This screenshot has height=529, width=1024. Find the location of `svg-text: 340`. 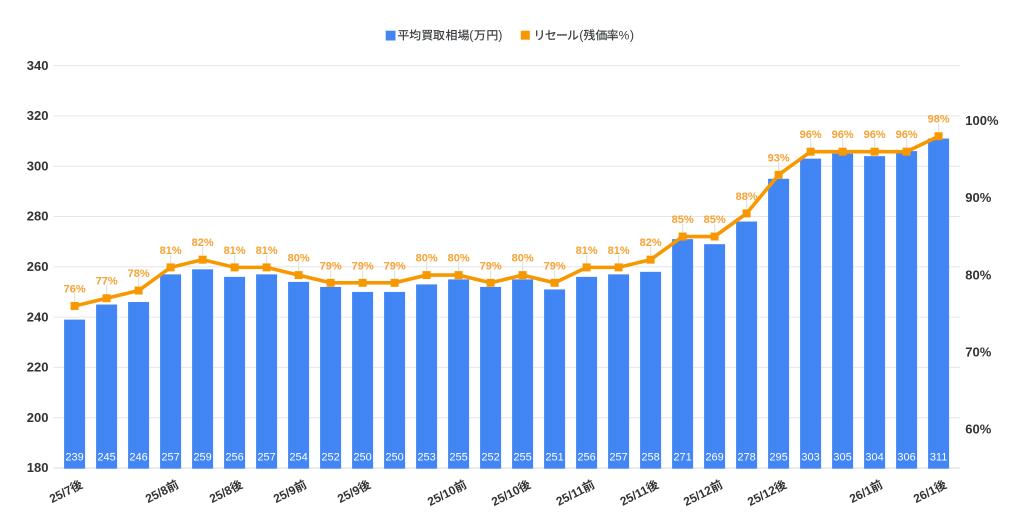

svg-text: 340 is located at coordinates (38, 65).